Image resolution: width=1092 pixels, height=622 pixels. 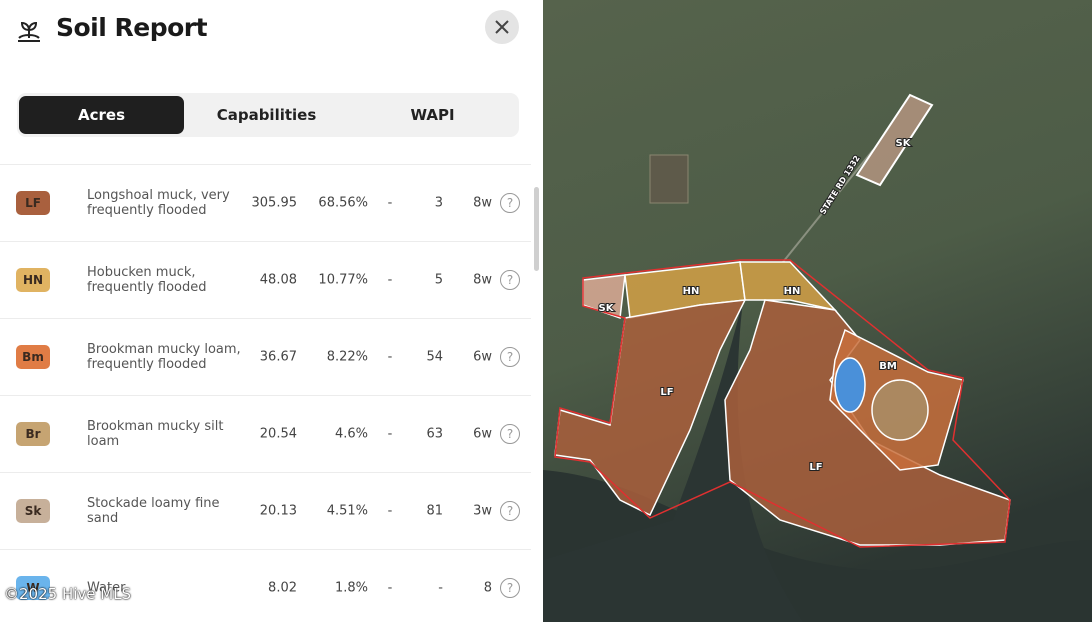 I want to click on soil-code-badge: W, so click(x=33, y=588).